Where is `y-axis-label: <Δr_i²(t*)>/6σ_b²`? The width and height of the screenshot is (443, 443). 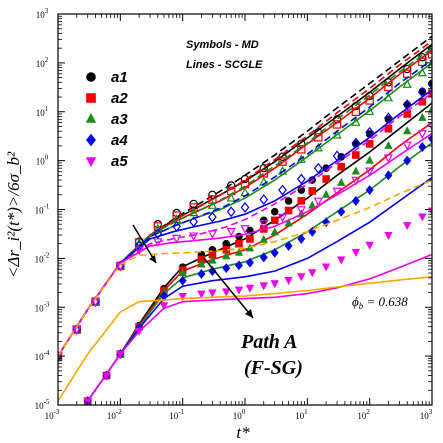
y-axis-label: <Δr_i²(t*)>/6σ_b² is located at coordinates (13, 214).